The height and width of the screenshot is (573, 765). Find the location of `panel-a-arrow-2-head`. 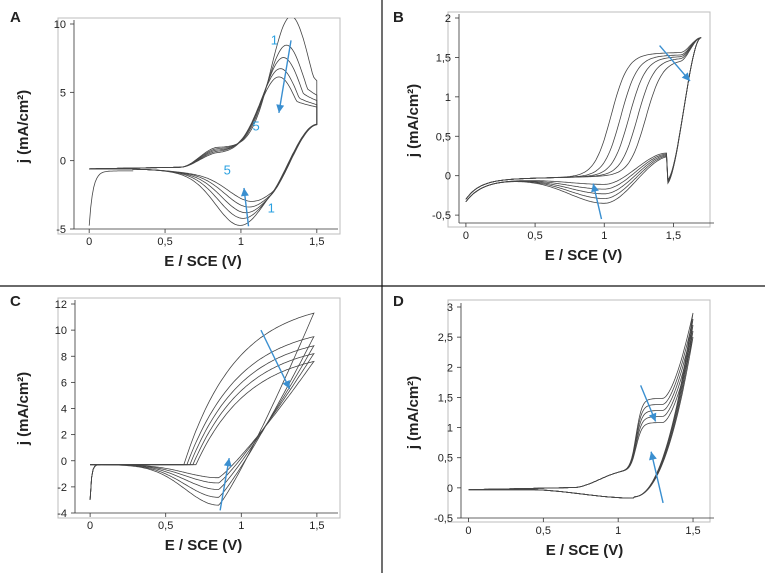

panel-a-arrow-2-head is located at coordinates (244, 192).